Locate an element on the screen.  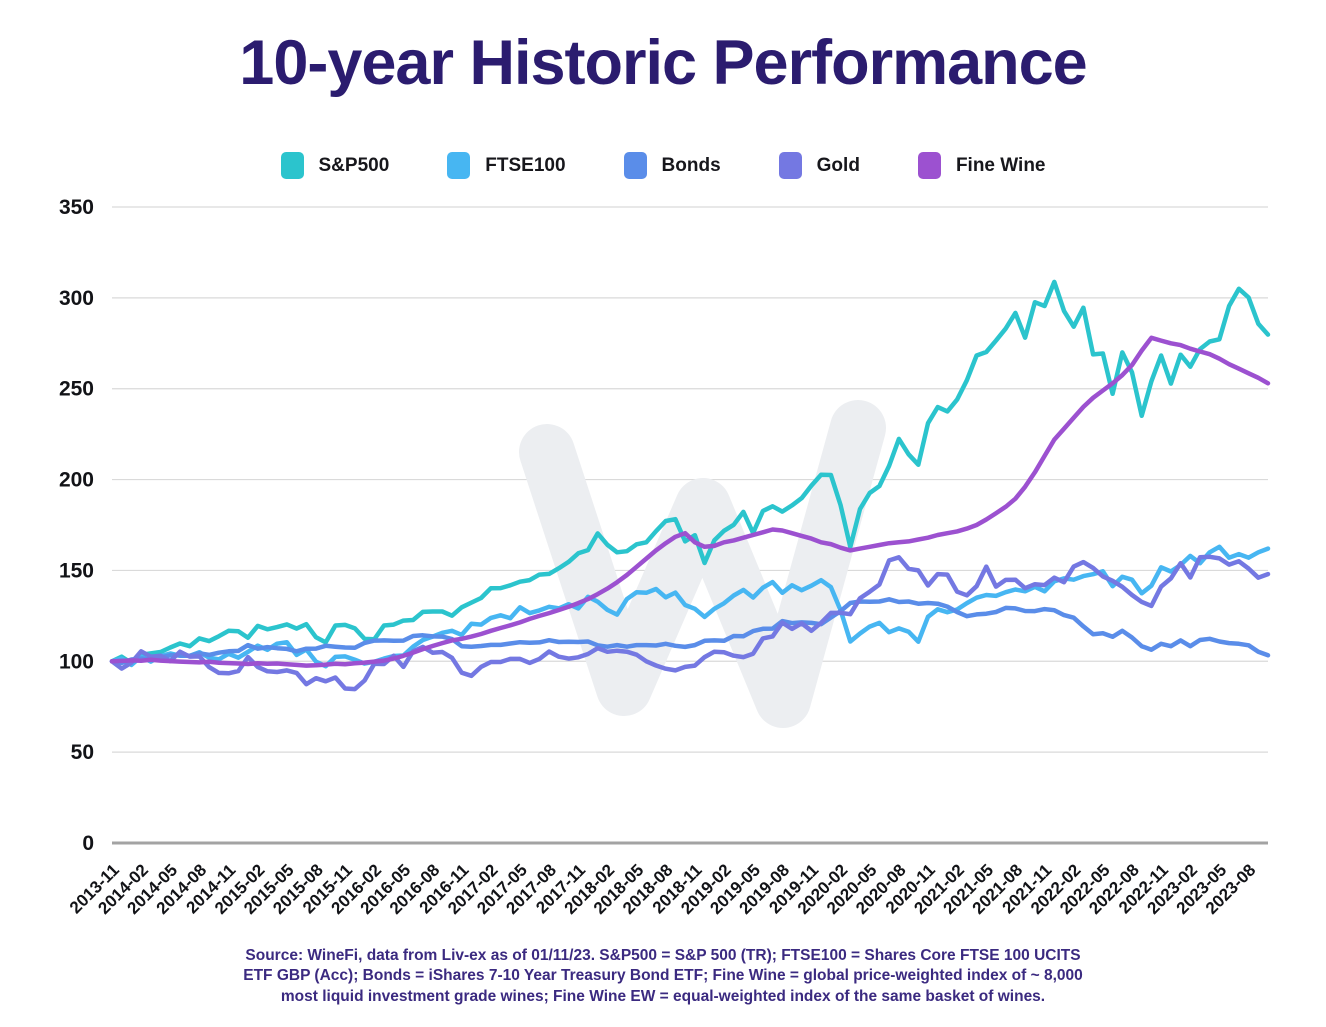
series-line-gold is located at coordinates (690, 623).